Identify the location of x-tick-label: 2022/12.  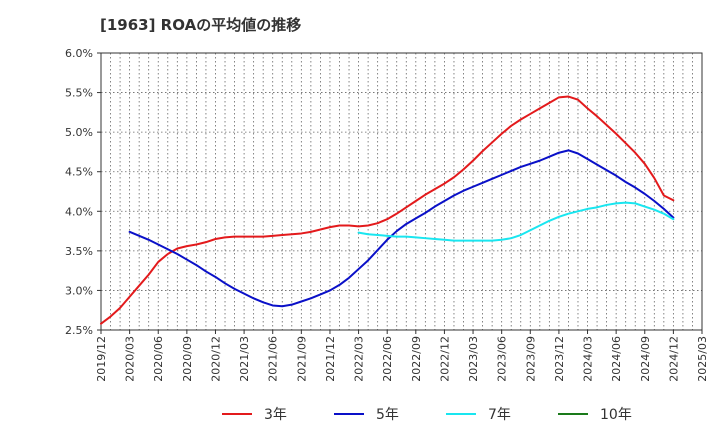
(444, 359).